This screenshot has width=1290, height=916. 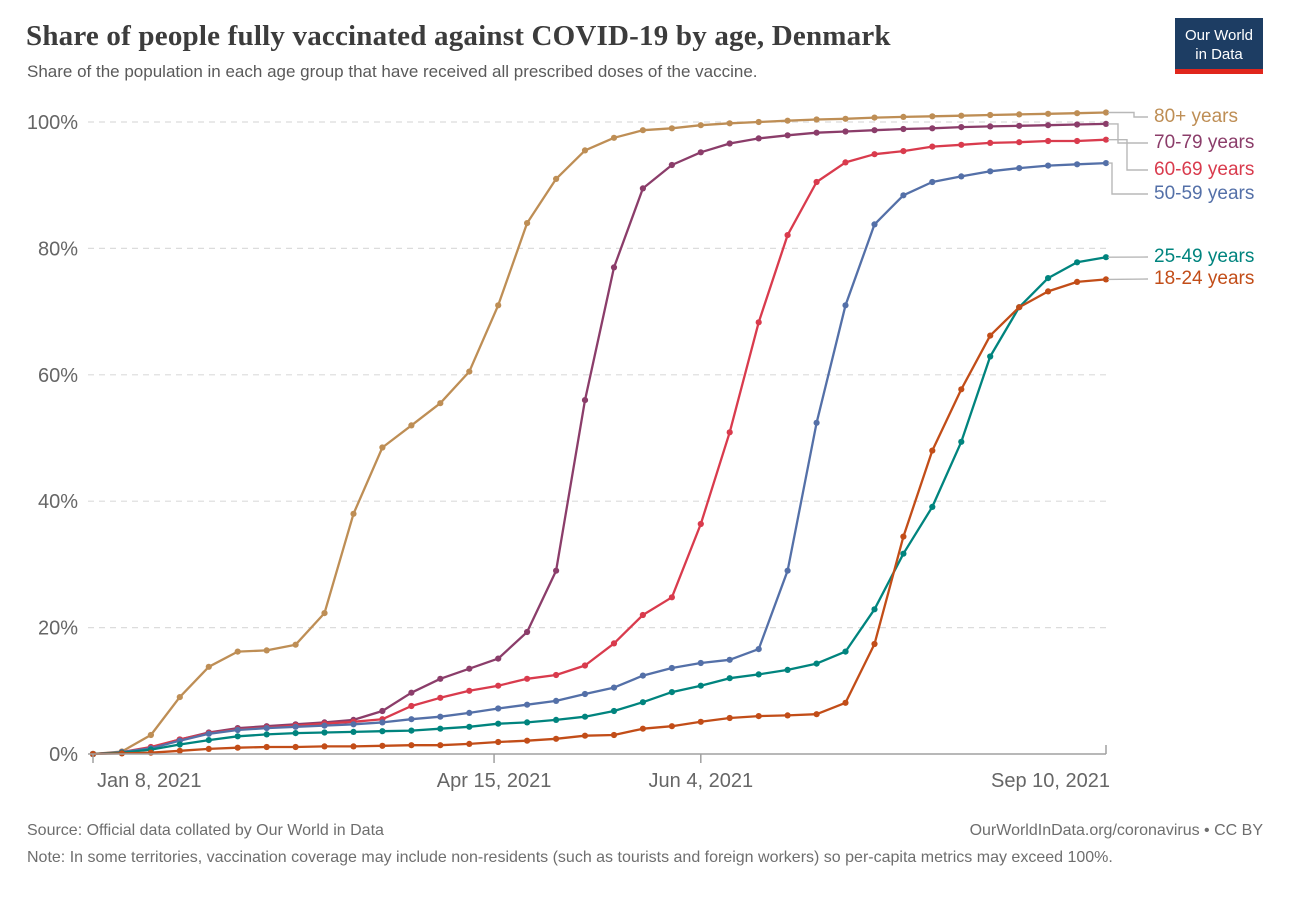 What do you see at coordinates (1204, 143) in the screenshot?
I see `legend-item-70-79-years: 70-79 years` at bounding box center [1204, 143].